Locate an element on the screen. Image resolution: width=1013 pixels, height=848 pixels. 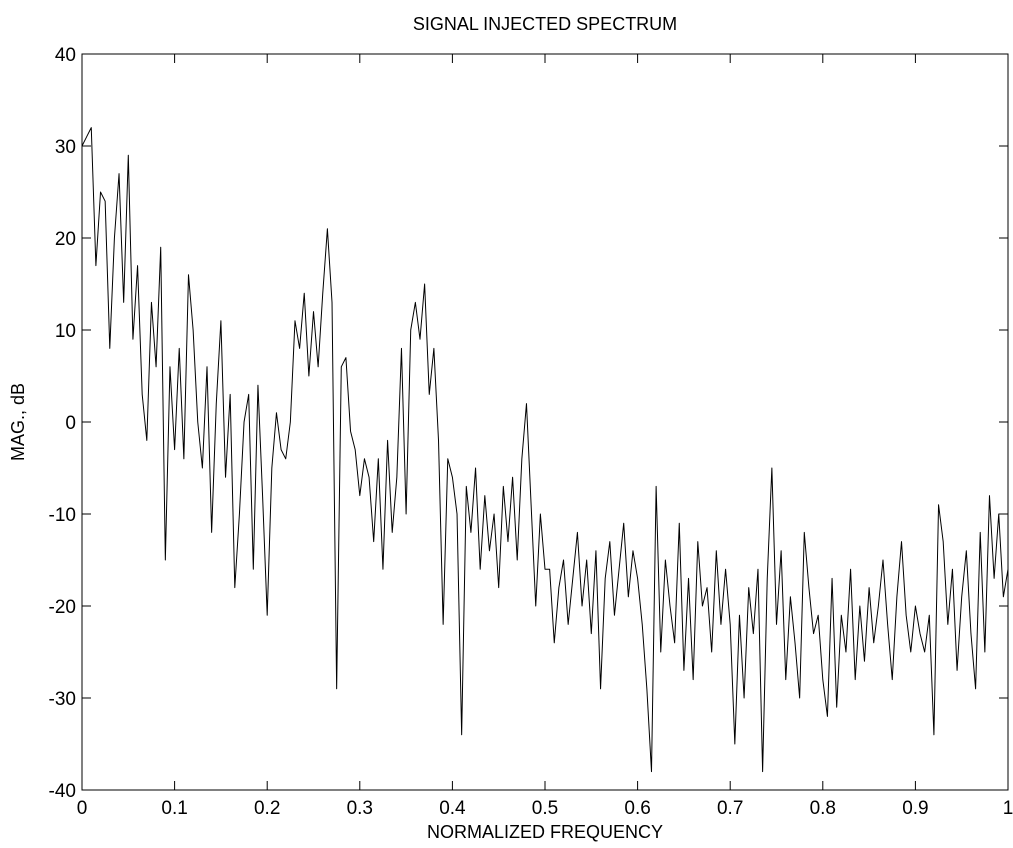
y-axis-label: MAG., dB is located at coordinates (18, 422).